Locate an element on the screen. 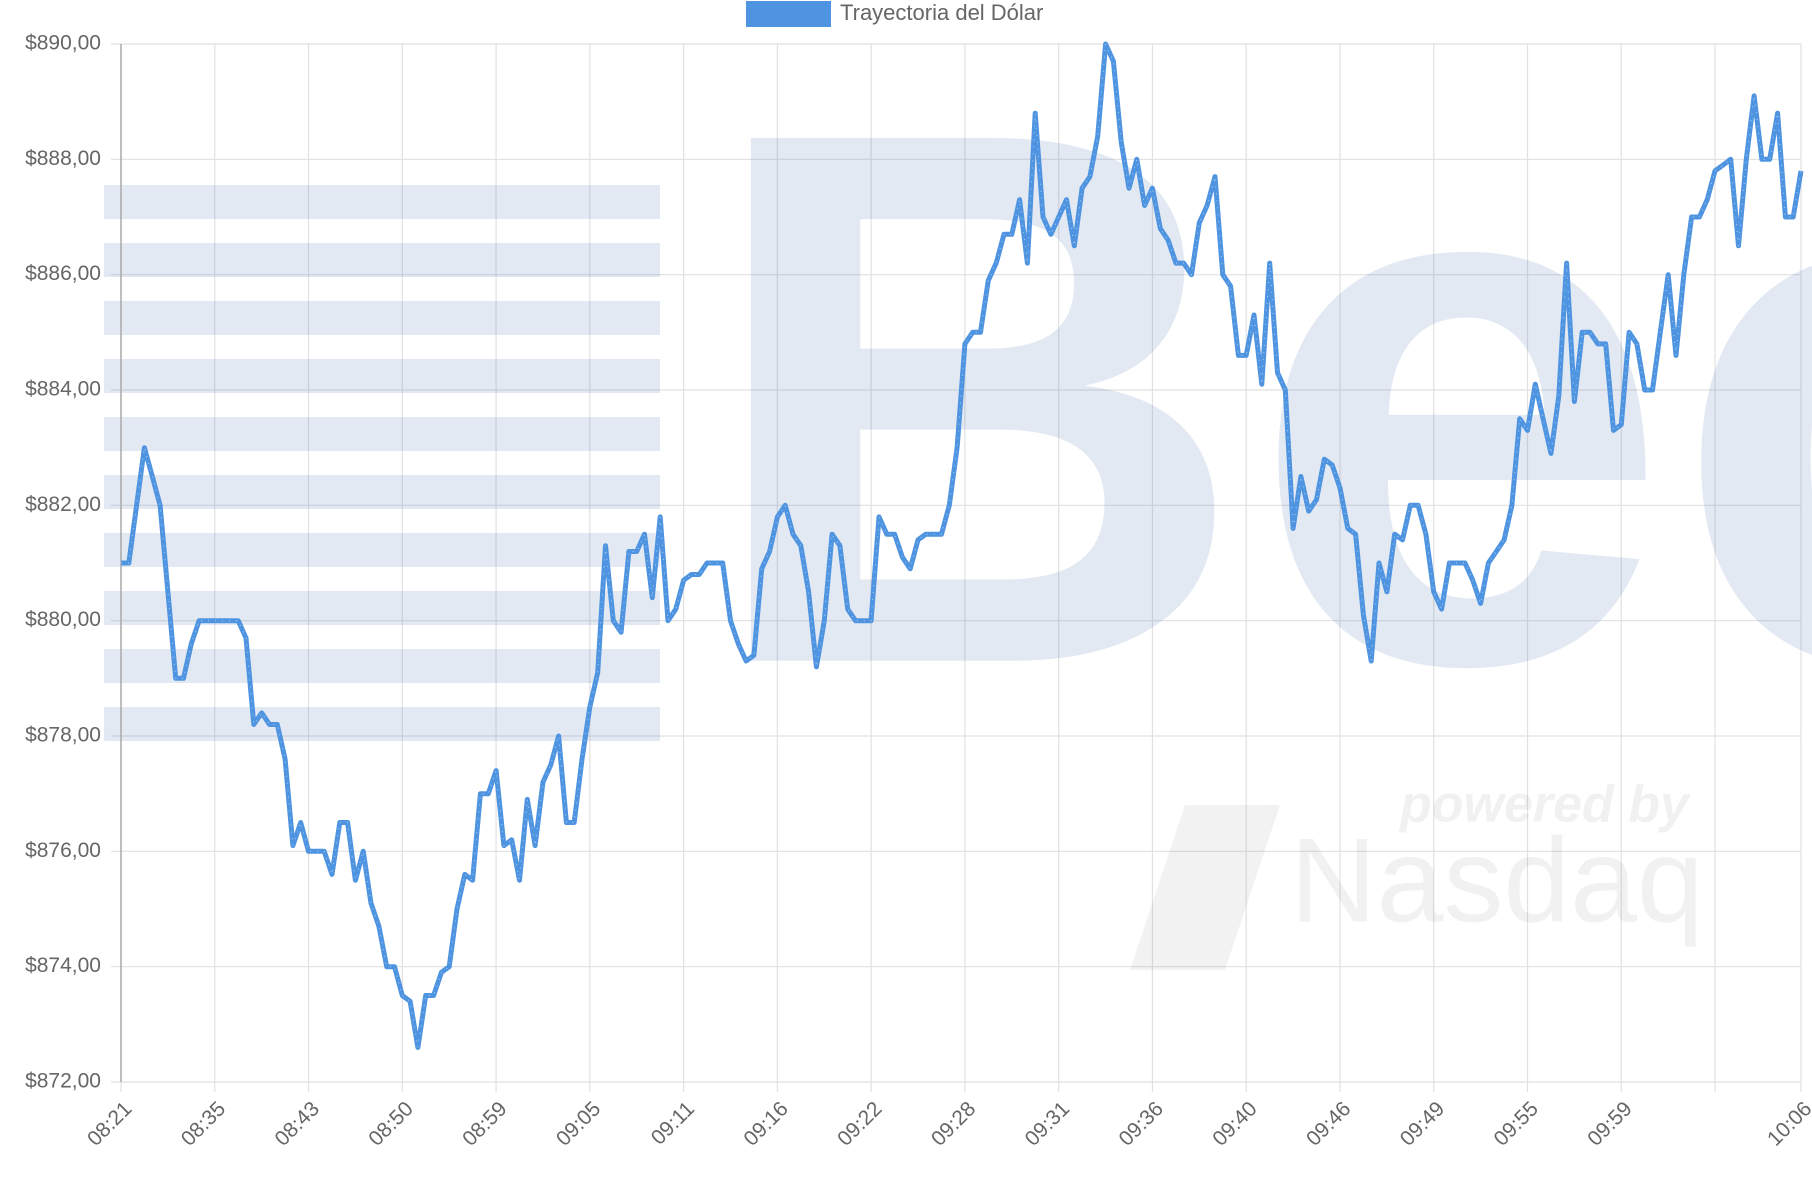 The width and height of the screenshot is (1812, 1184). x-tick-label: 09:31 is located at coordinates (1047, 1123).